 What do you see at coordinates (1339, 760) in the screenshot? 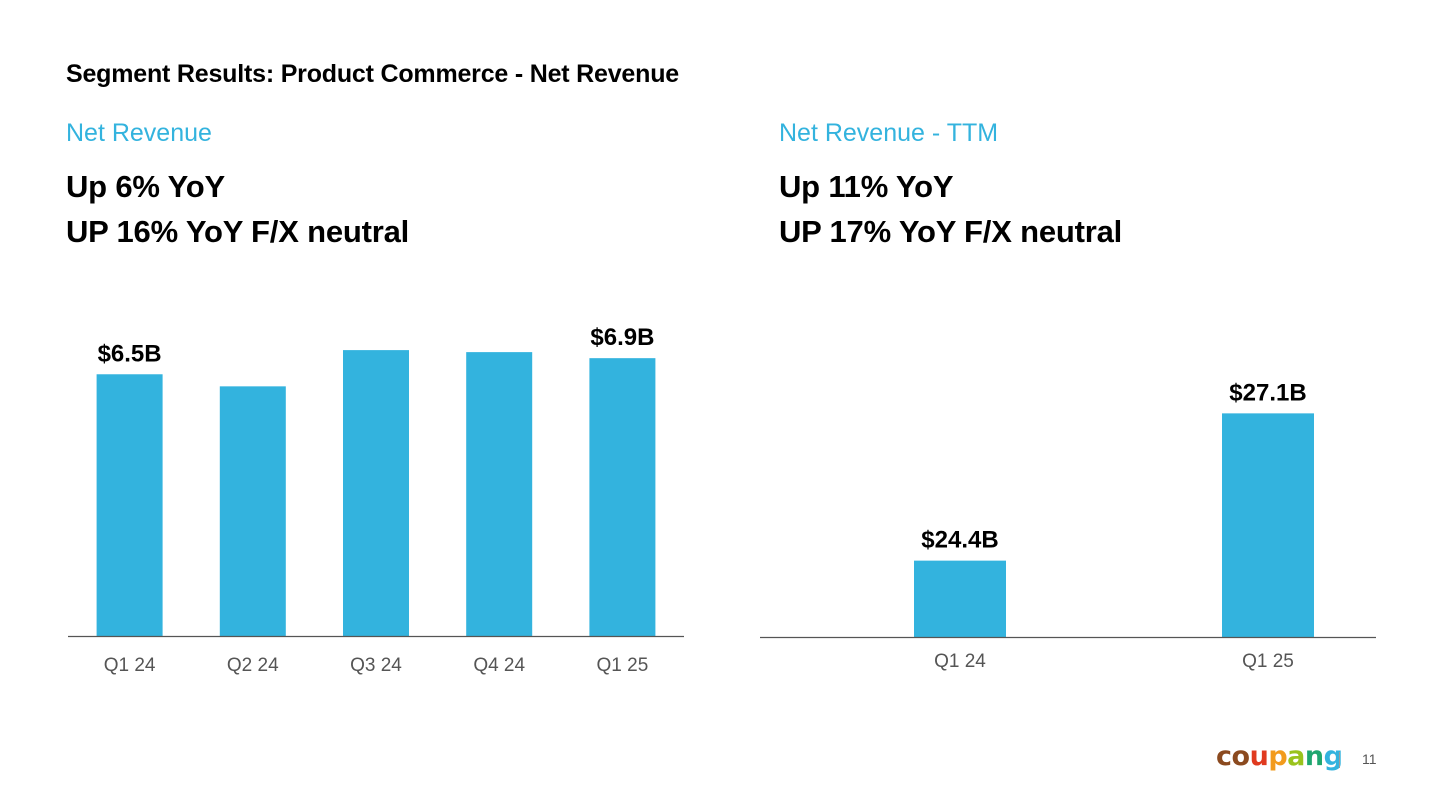
I see `footer-separator` at bounding box center [1339, 760].